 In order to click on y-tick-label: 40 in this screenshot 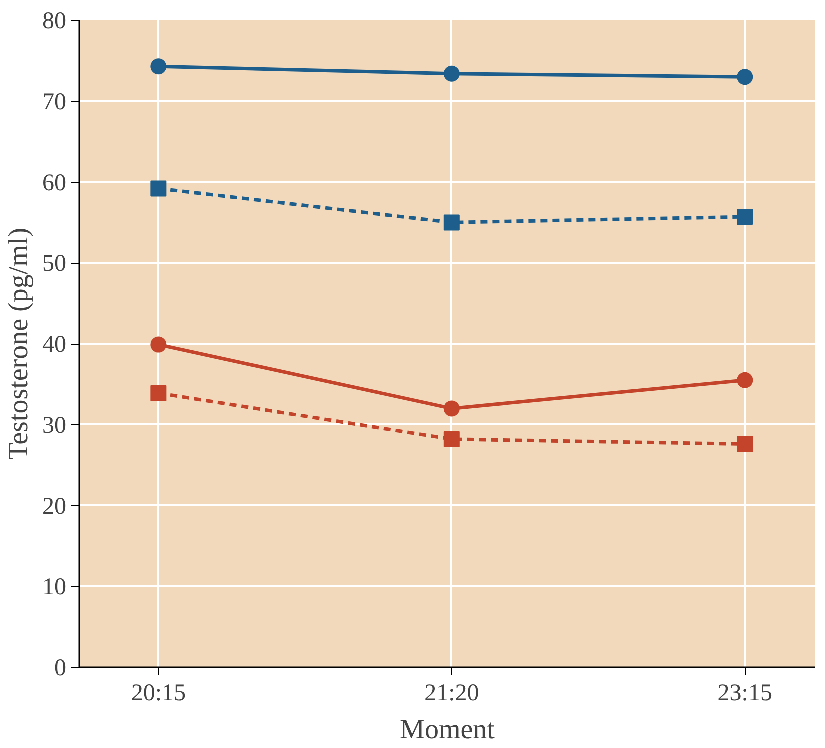, I will do `click(54, 345)`.